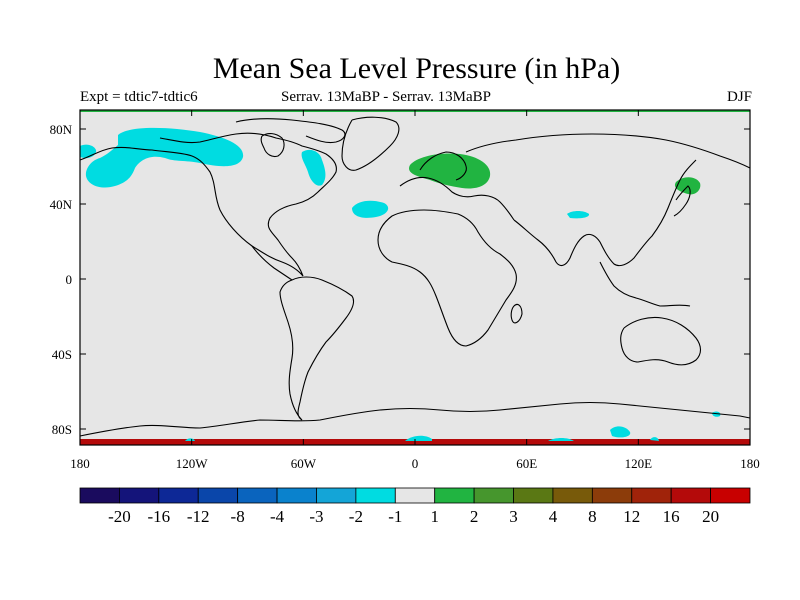  I want to click on coast-australia, so click(661, 341).